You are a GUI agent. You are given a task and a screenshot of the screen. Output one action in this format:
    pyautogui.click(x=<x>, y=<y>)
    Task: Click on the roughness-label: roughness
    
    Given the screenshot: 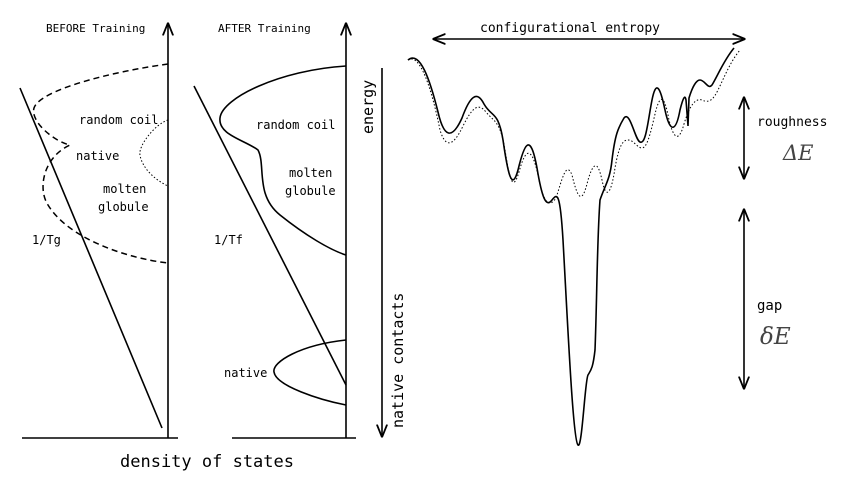 What is the action you would take?
    pyautogui.click(x=792, y=122)
    